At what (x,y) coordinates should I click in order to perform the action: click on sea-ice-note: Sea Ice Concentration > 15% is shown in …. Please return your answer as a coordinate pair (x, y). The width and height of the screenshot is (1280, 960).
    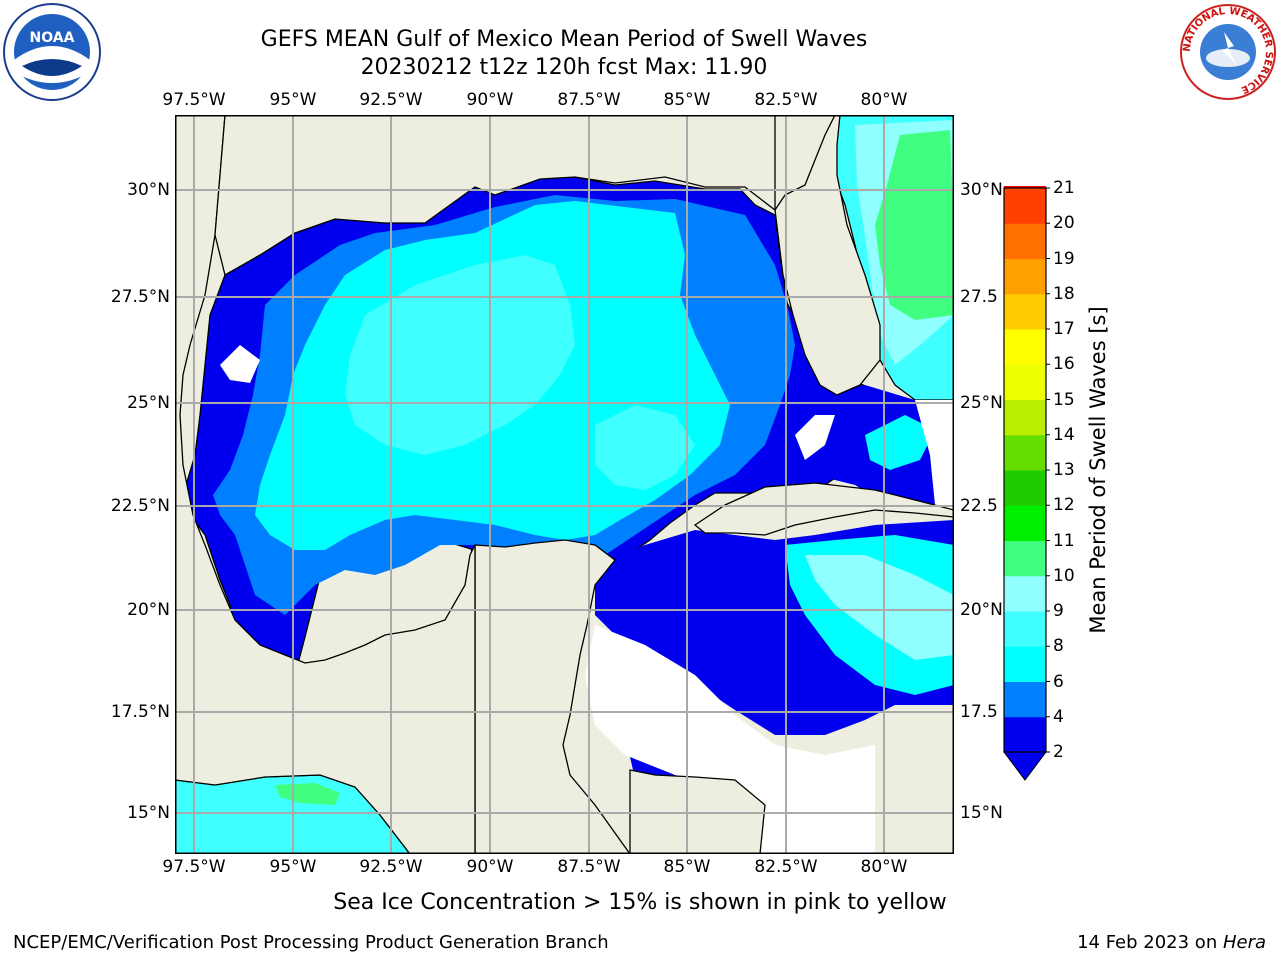
    Looking at the image, I should click on (640, 902).